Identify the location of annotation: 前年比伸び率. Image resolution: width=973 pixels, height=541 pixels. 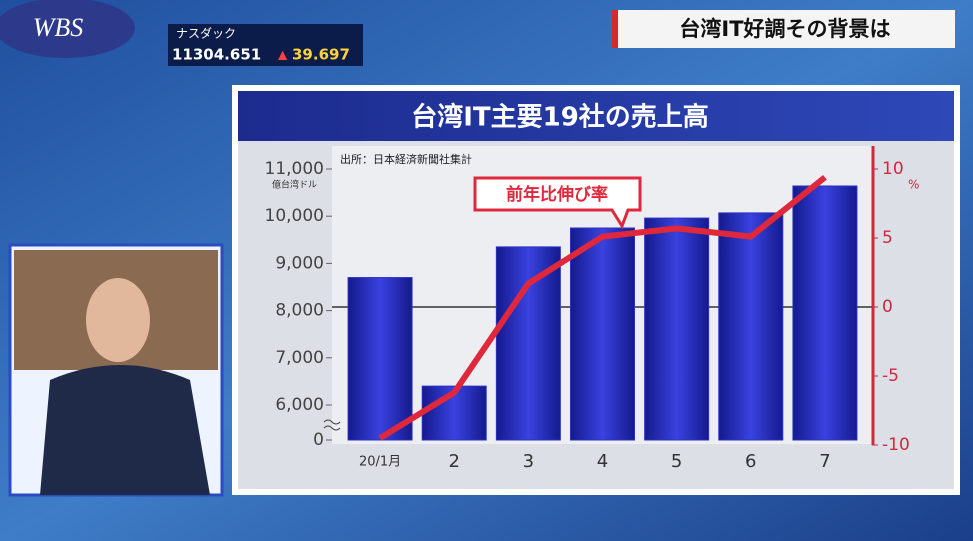
(557, 203).